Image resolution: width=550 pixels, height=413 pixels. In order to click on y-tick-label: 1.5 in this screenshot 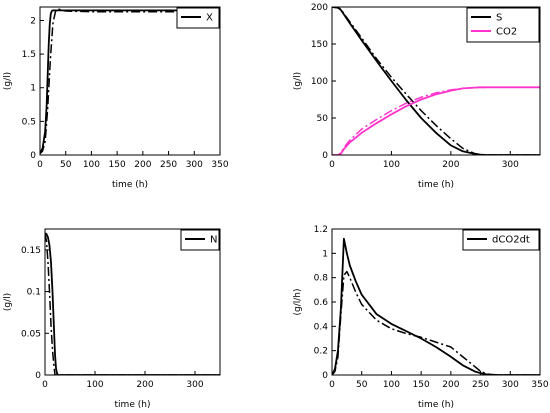, I will do `click(29, 55)`.